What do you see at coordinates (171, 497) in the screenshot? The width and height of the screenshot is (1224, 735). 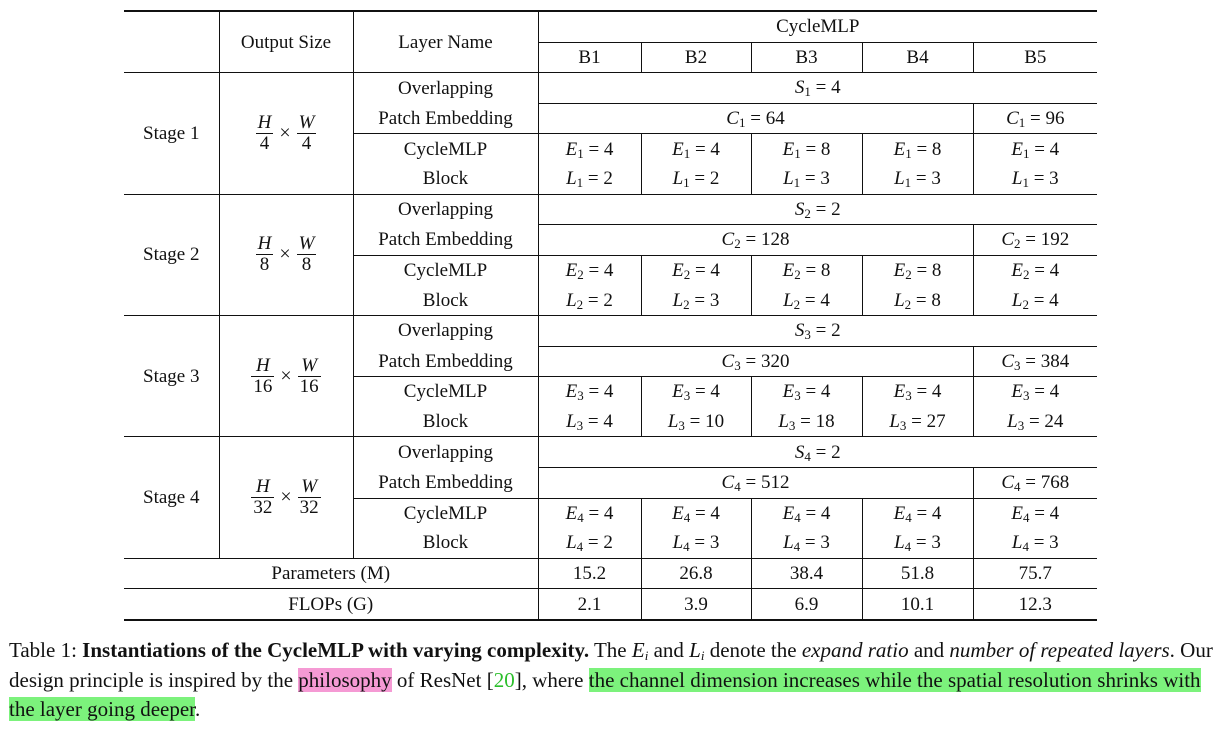 I see `stage-label: Stage 4` at bounding box center [171, 497].